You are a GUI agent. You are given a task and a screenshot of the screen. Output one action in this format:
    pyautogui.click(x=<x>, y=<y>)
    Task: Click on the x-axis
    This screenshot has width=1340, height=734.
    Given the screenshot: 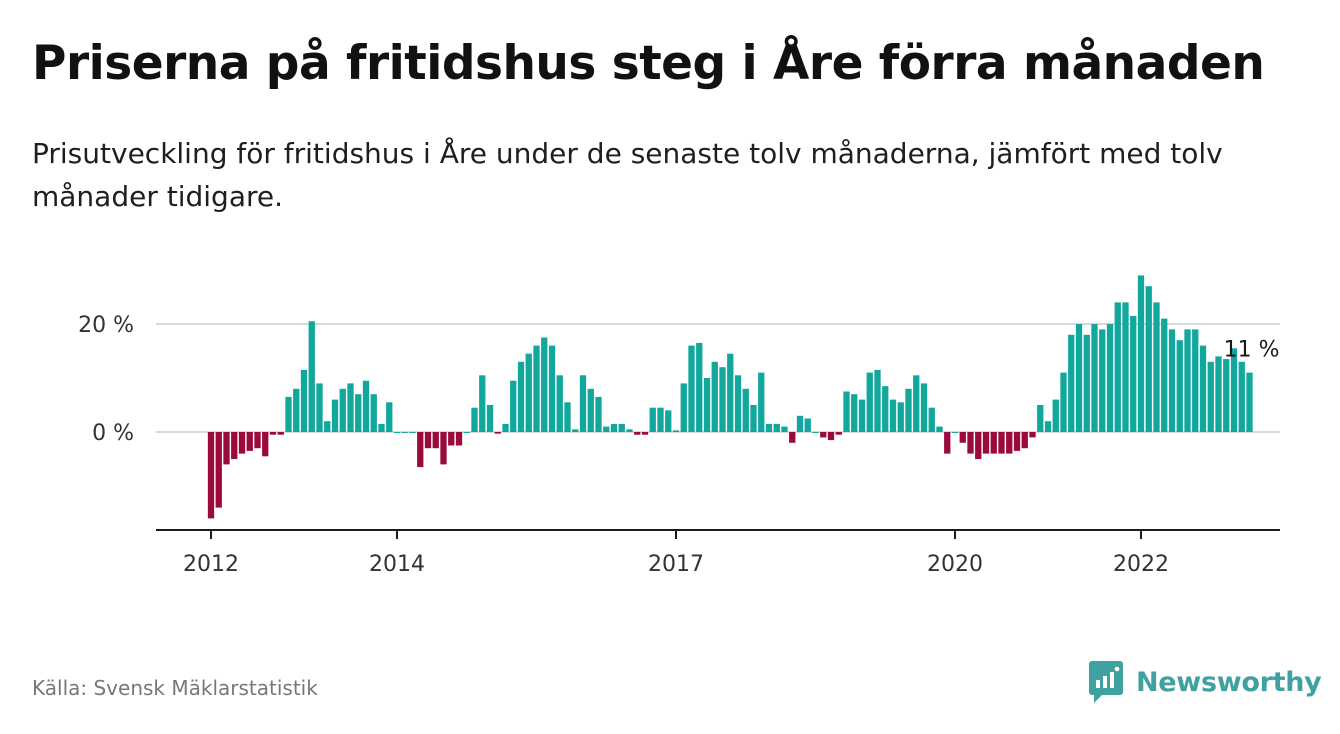 What is the action you would take?
    pyautogui.click(x=718, y=534)
    